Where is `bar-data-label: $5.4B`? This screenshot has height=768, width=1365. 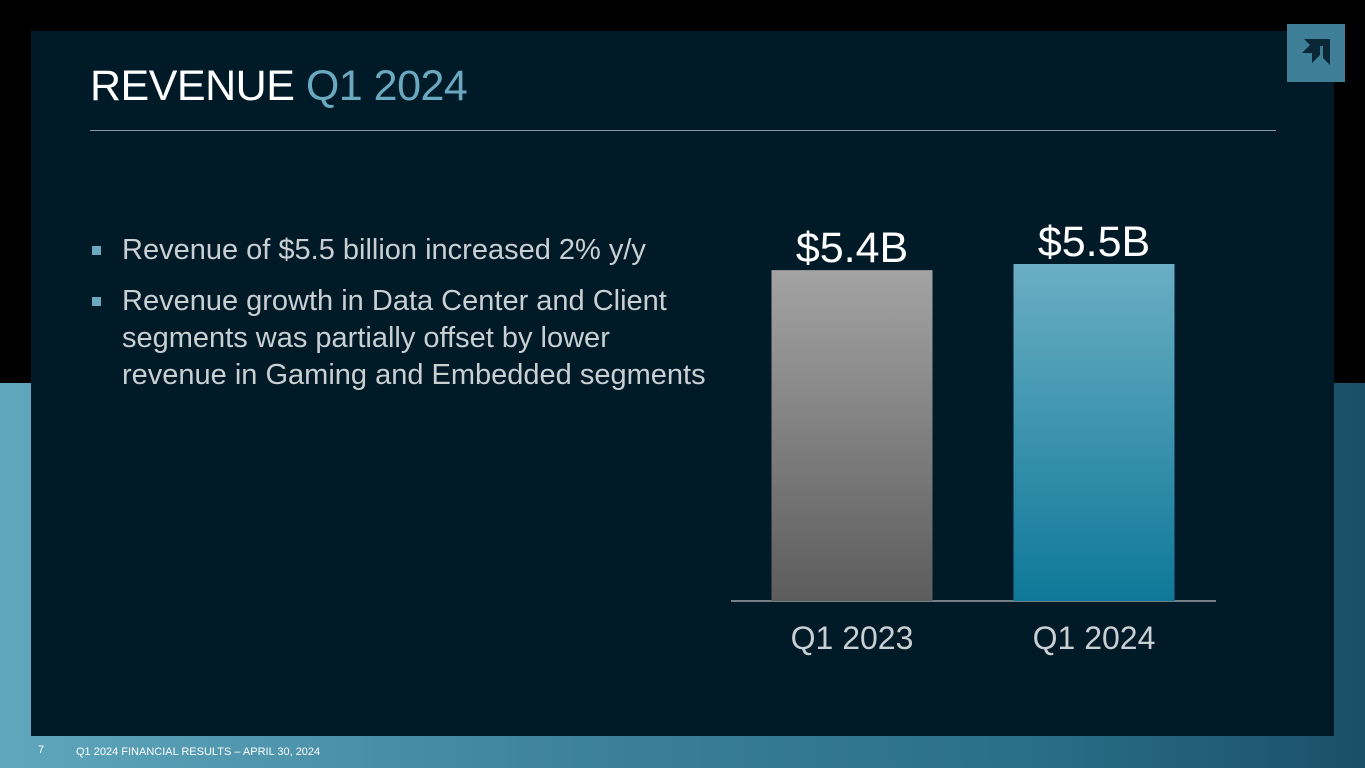
bar-data-label: $5.4B is located at coordinates (852, 248).